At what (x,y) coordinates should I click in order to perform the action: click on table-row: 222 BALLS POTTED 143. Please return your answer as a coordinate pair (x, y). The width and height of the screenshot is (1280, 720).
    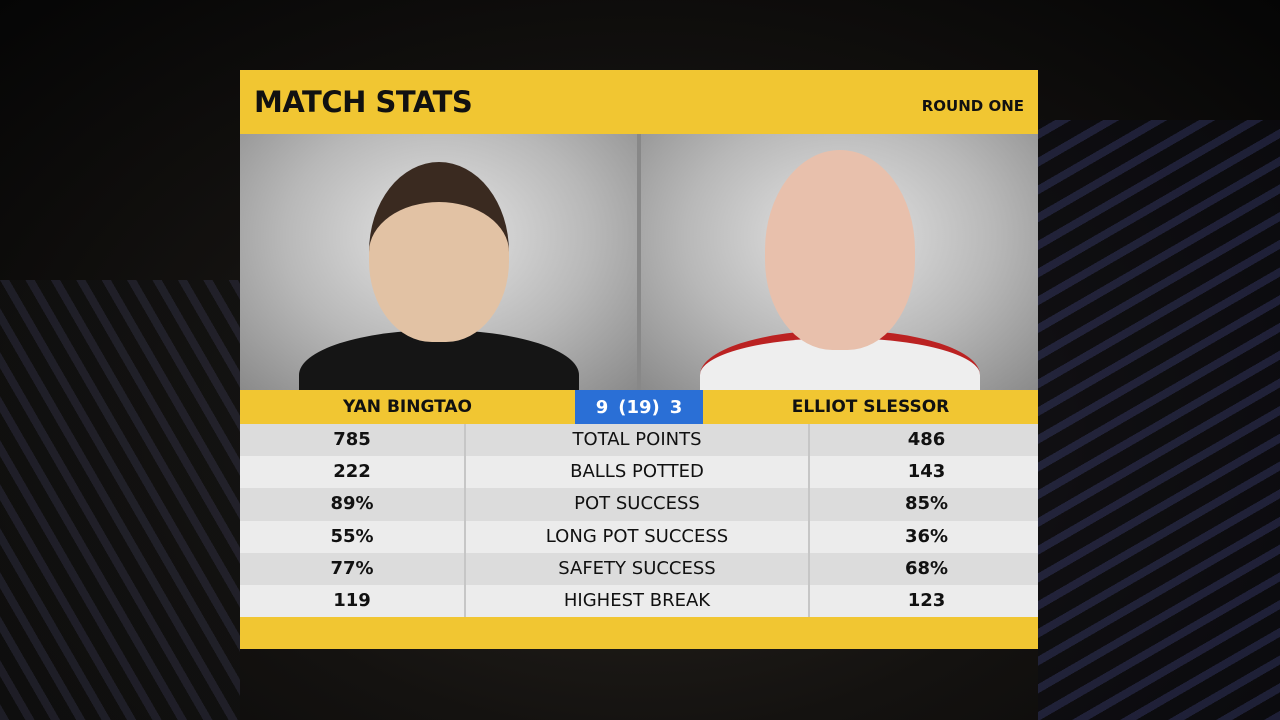
    Looking at the image, I should click on (639, 472).